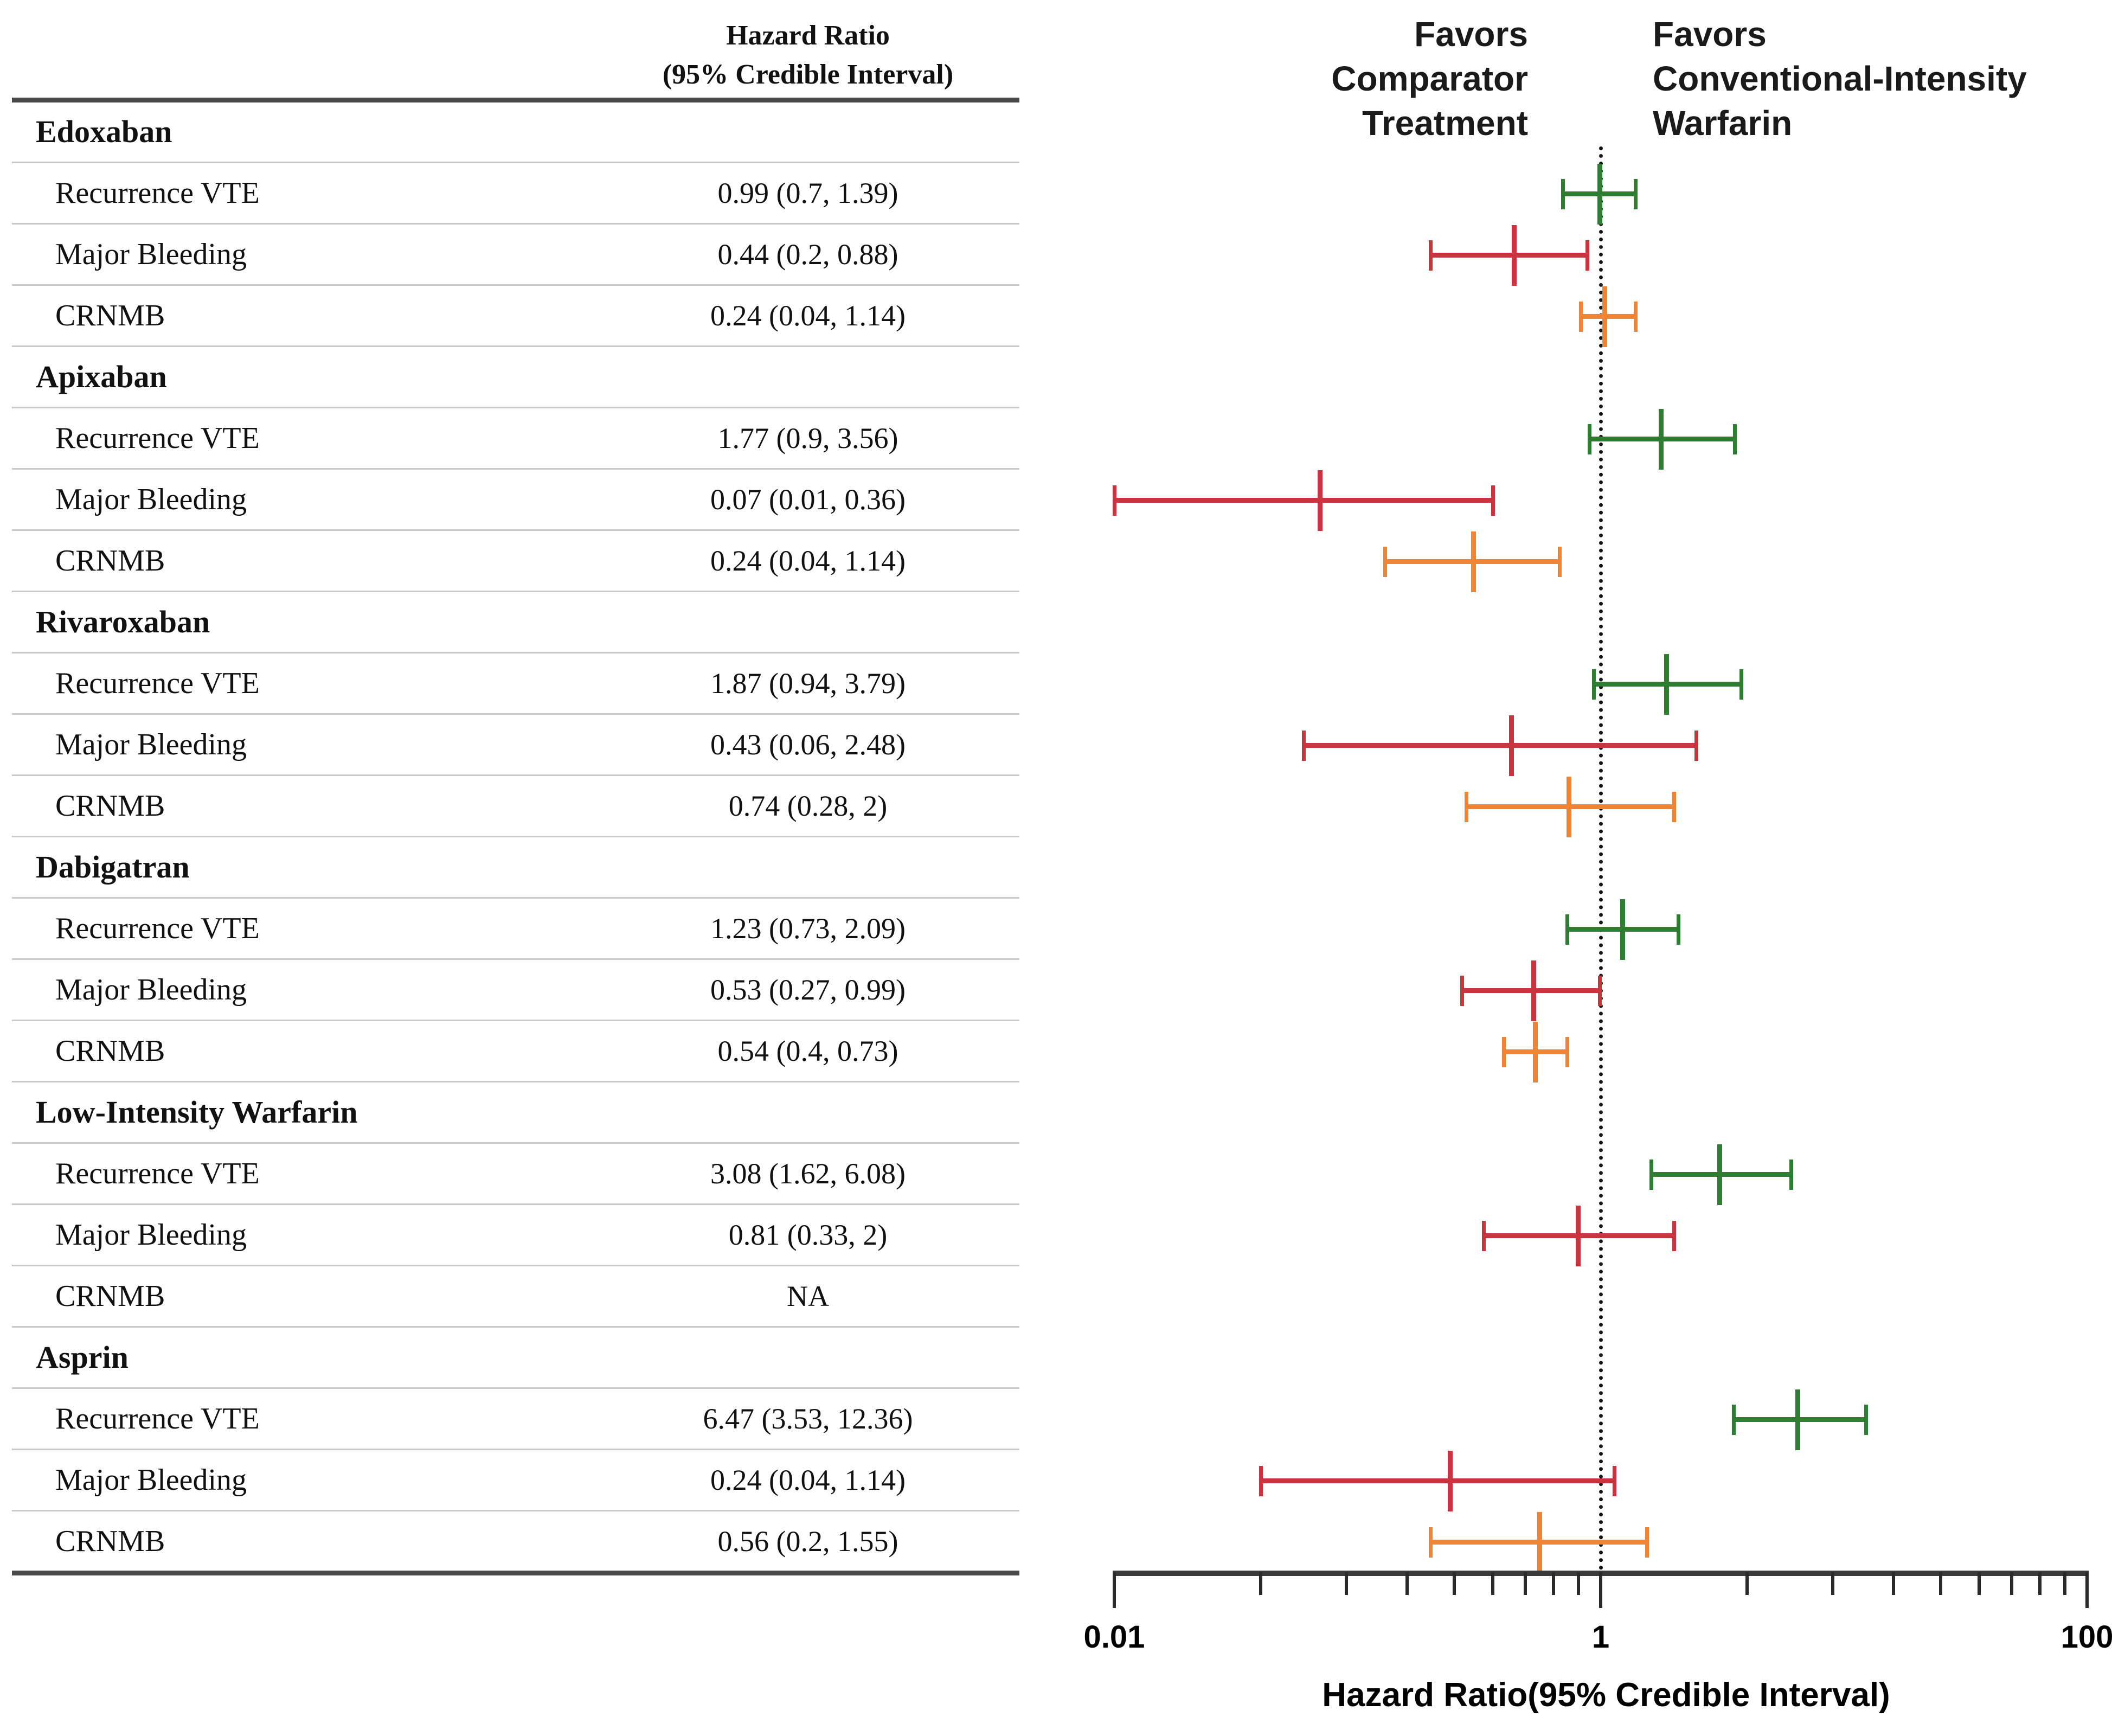 This screenshot has height=1736, width=2112. Describe the element at coordinates (1407, 1584) in the screenshot. I see `x-axis-minor-tick-0.16` at that location.